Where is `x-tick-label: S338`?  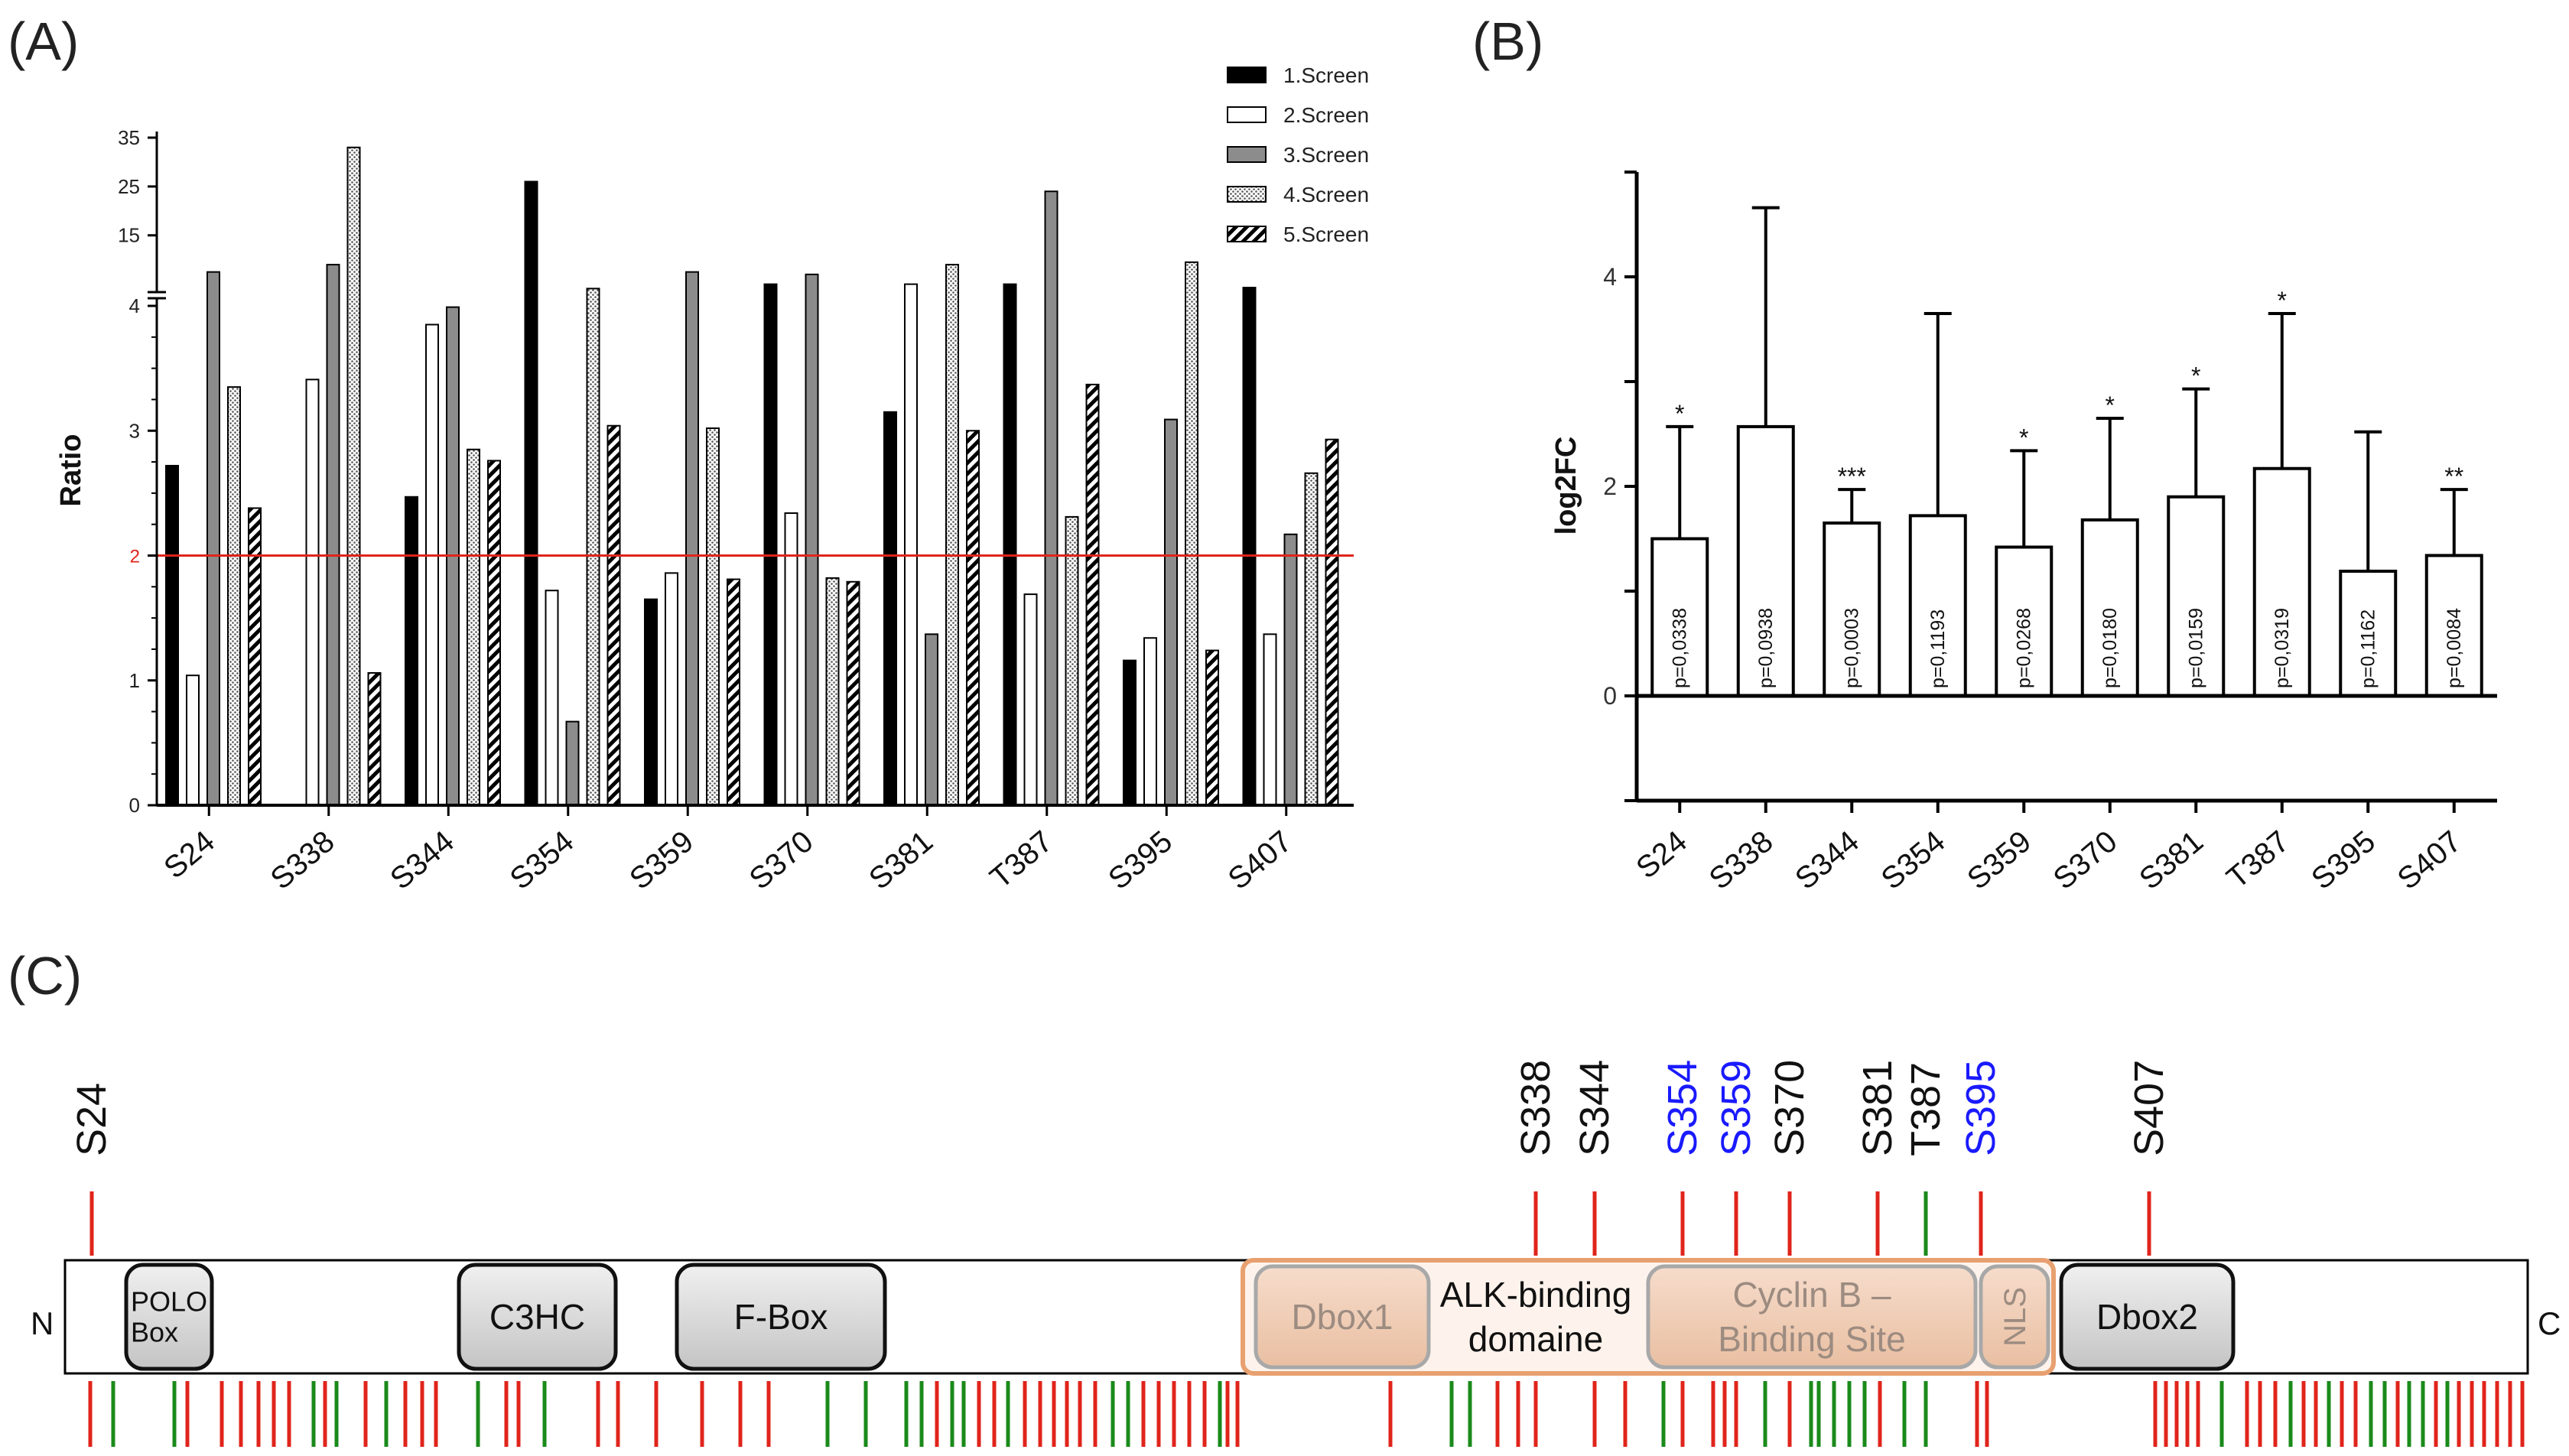
x-tick-label: S338 is located at coordinates (1741, 860).